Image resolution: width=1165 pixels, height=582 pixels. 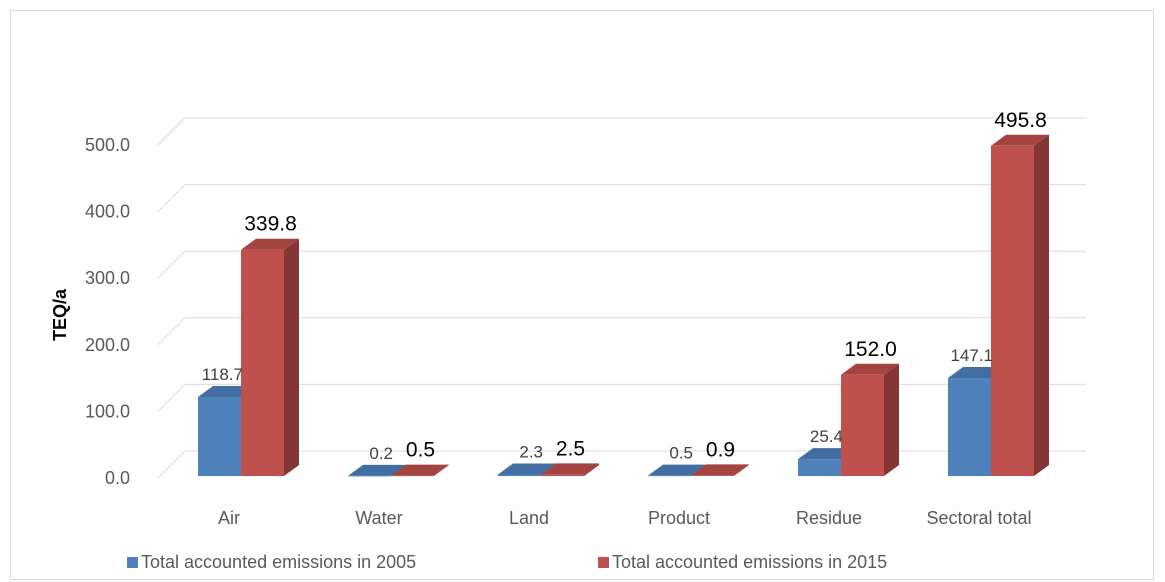 What do you see at coordinates (60, 314) in the screenshot?
I see `y-axis-label: TEQ/a` at bounding box center [60, 314].